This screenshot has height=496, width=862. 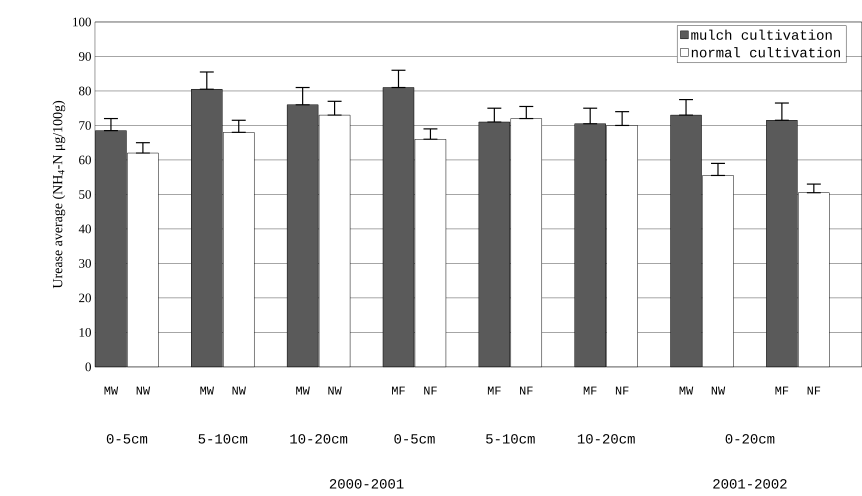 What do you see at coordinates (59, 194) in the screenshot?
I see `y-axis-title: Urease average (NH$_{4}$-N μg/100g)` at bounding box center [59, 194].